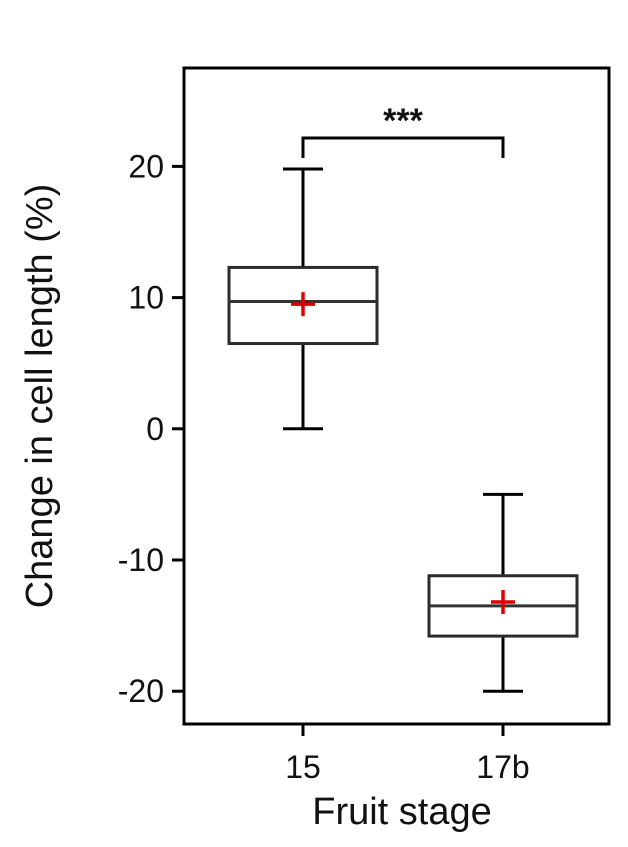 This screenshot has width=628, height=847. What do you see at coordinates (155, 429) in the screenshot?
I see `y-tick-label: 0` at bounding box center [155, 429].